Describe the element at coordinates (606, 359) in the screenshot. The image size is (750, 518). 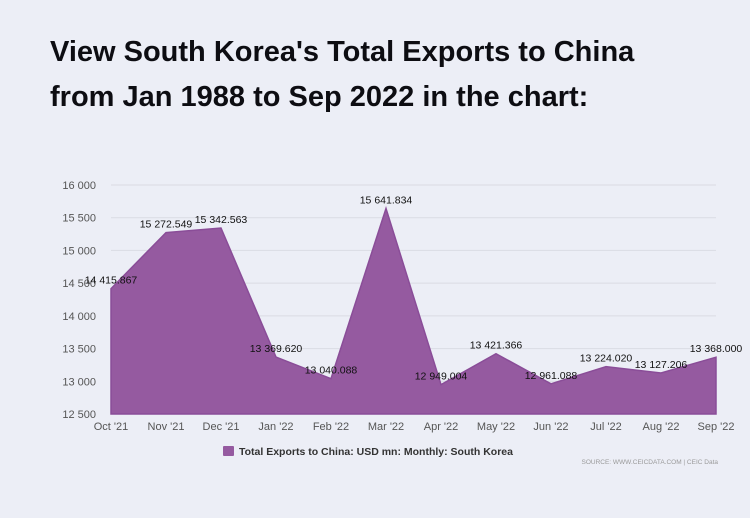
I see `data-label: 13 224.020` at that location.